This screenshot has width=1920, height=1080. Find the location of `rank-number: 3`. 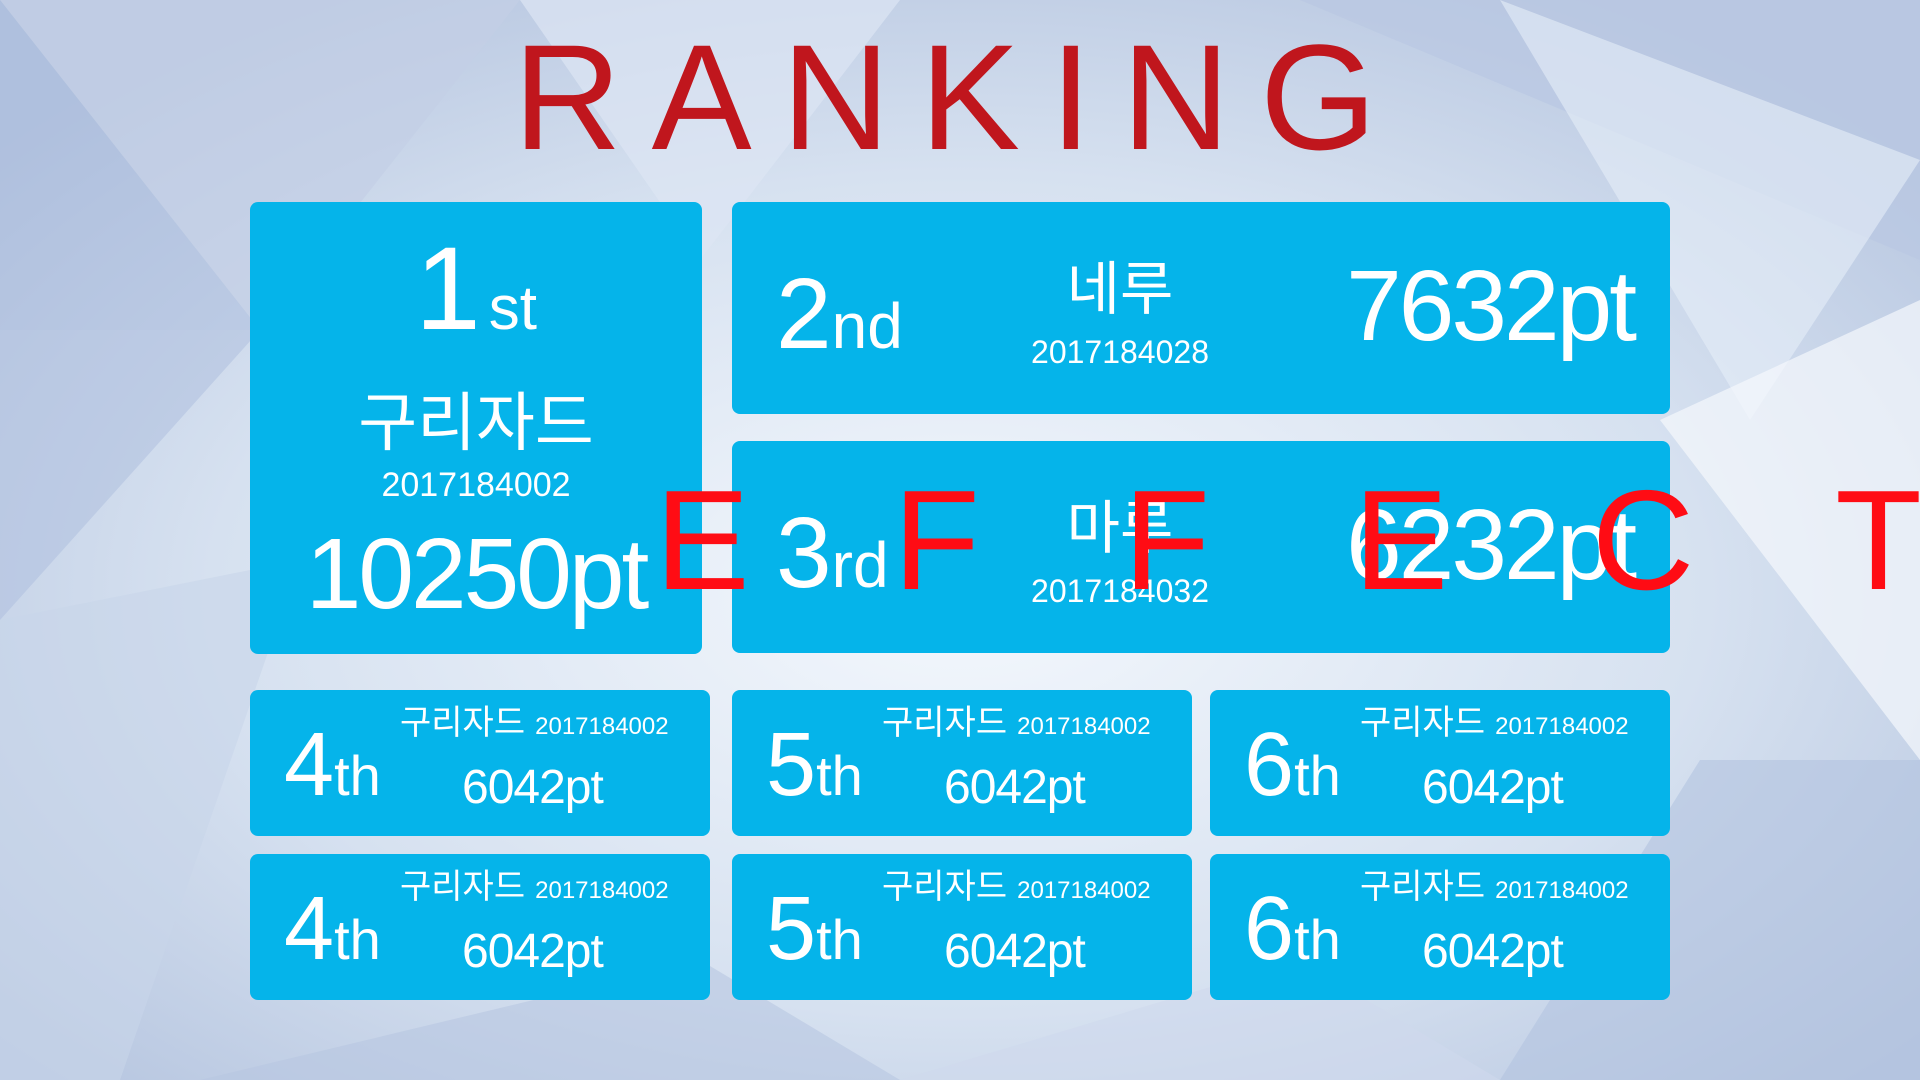

rank-number: 3 is located at coordinates (804, 553).